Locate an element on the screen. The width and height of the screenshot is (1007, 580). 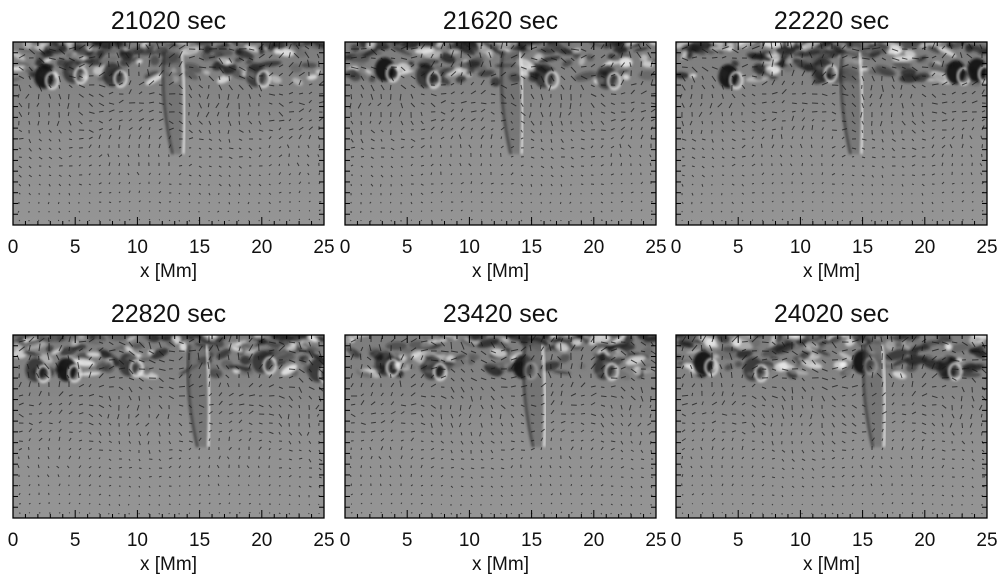
panel-title: 21020 sec is located at coordinates (168, 21).